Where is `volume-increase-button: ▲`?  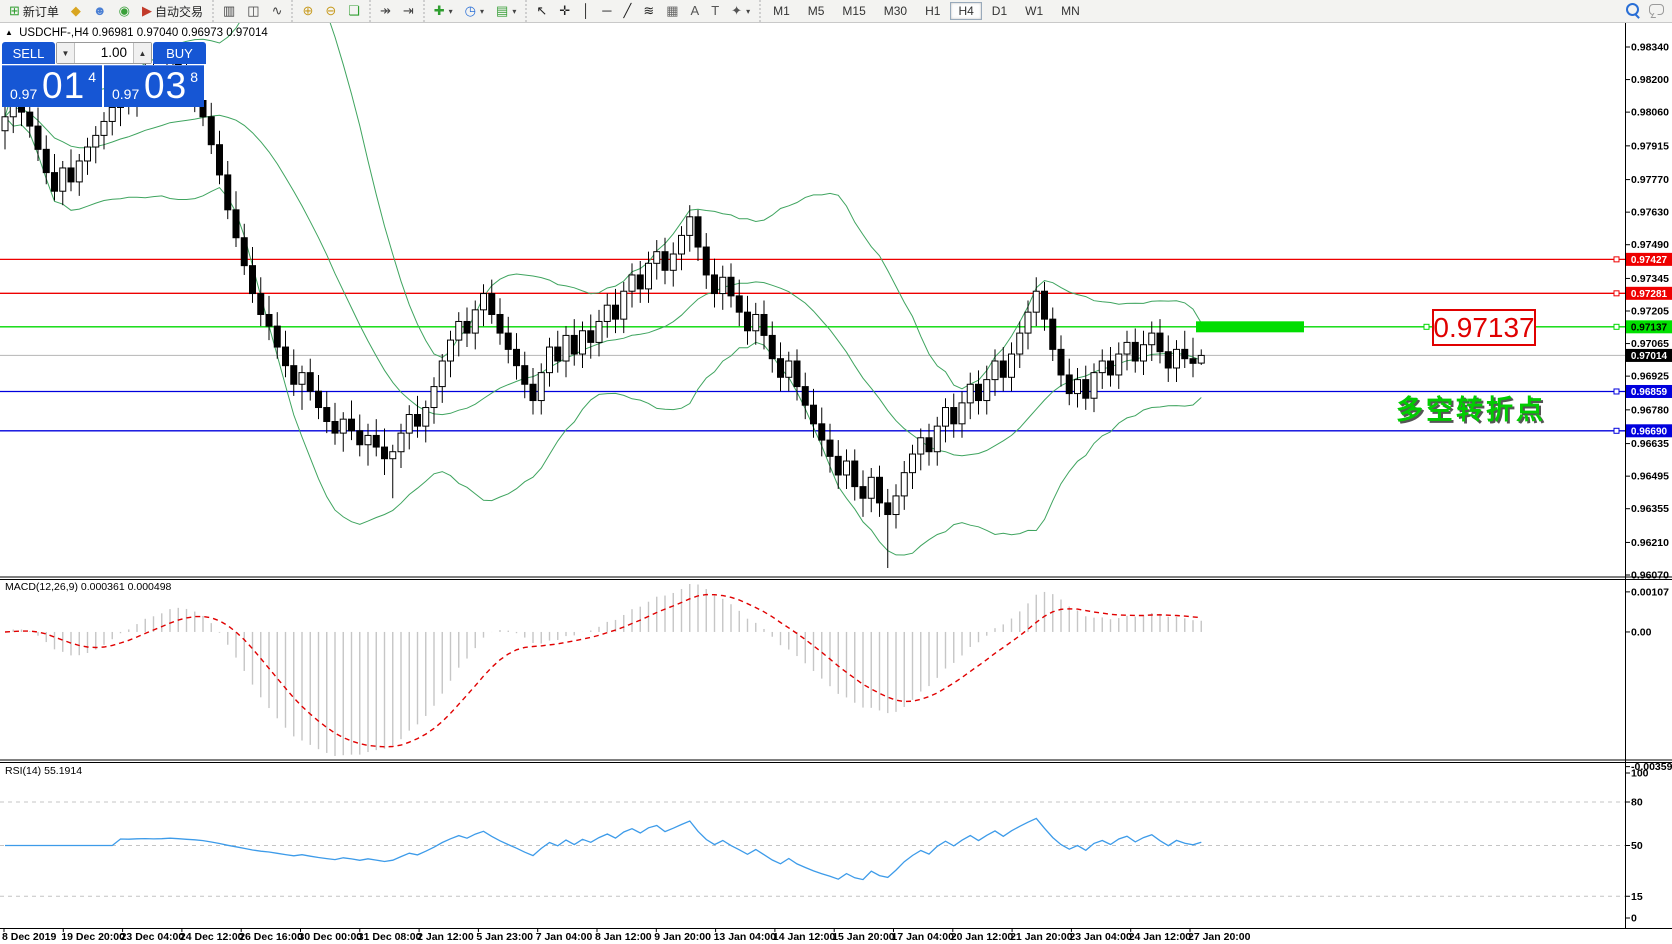 volume-increase-button: ▲ is located at coordinates (142, 53).